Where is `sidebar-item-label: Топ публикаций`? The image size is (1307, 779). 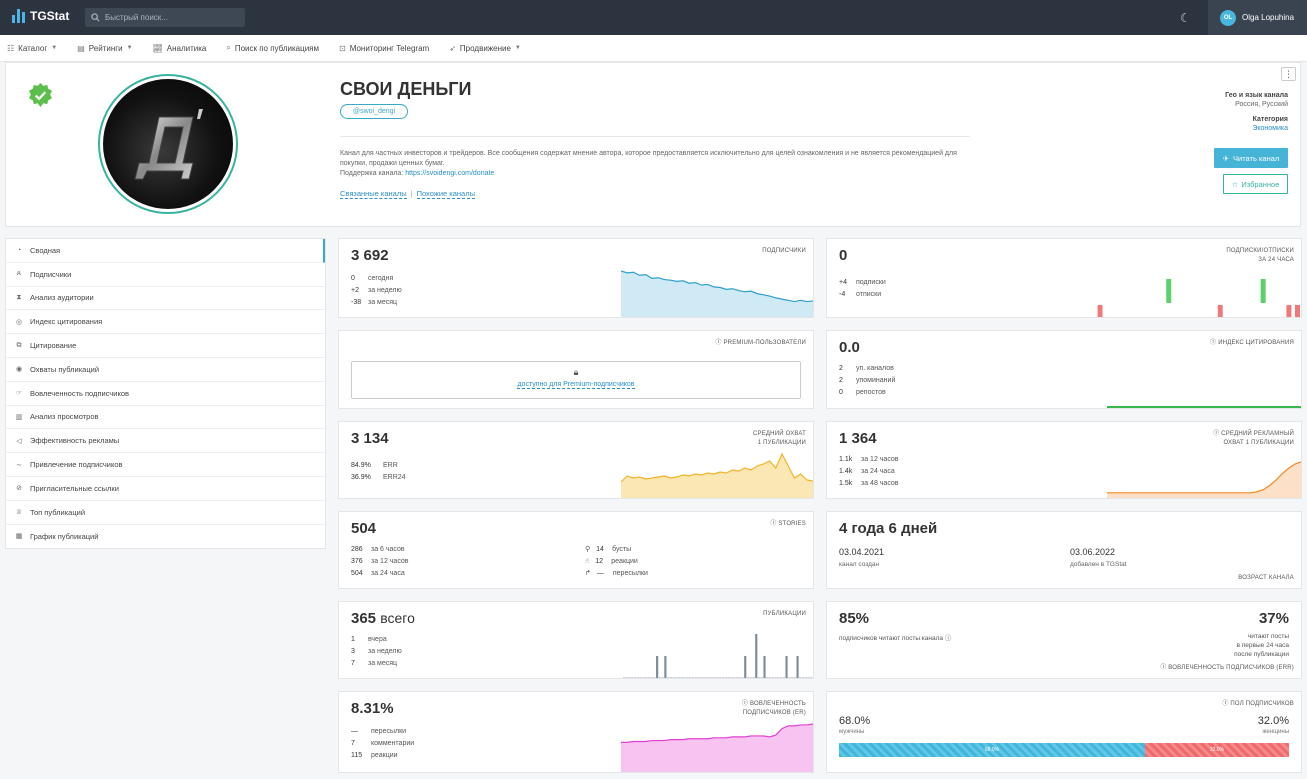
sidebar-item-label: Топ публикаций is located at coordinates (58, 512).